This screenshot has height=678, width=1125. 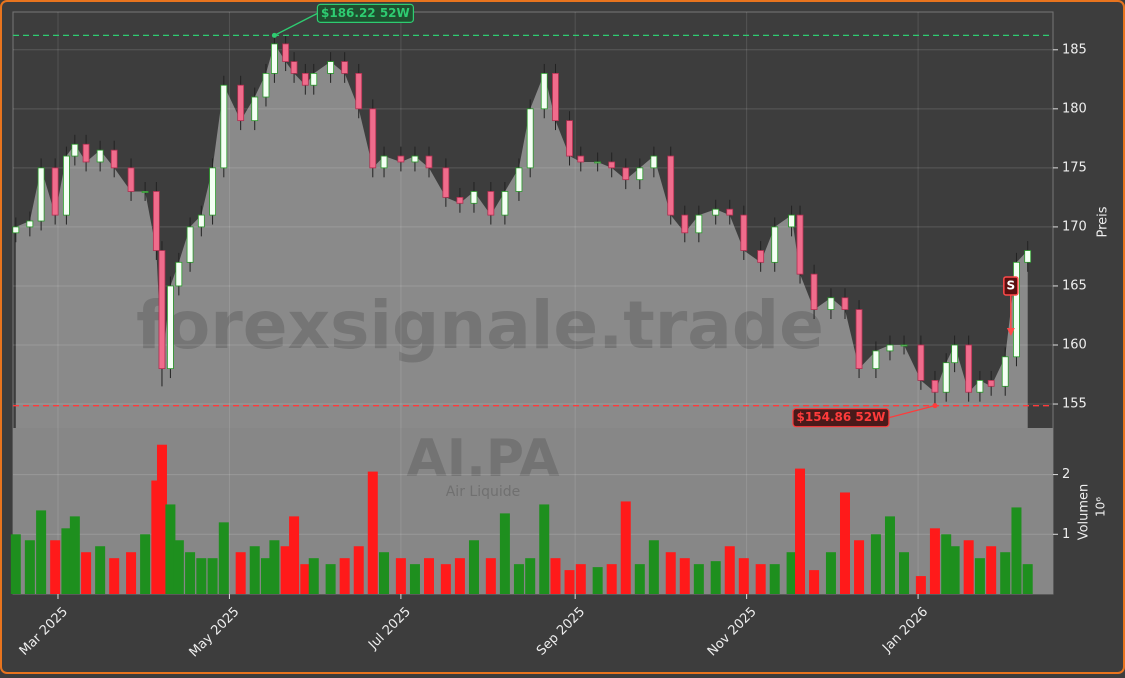 I want to click on y-tick-label: 155, so click(x=1074, y=404).